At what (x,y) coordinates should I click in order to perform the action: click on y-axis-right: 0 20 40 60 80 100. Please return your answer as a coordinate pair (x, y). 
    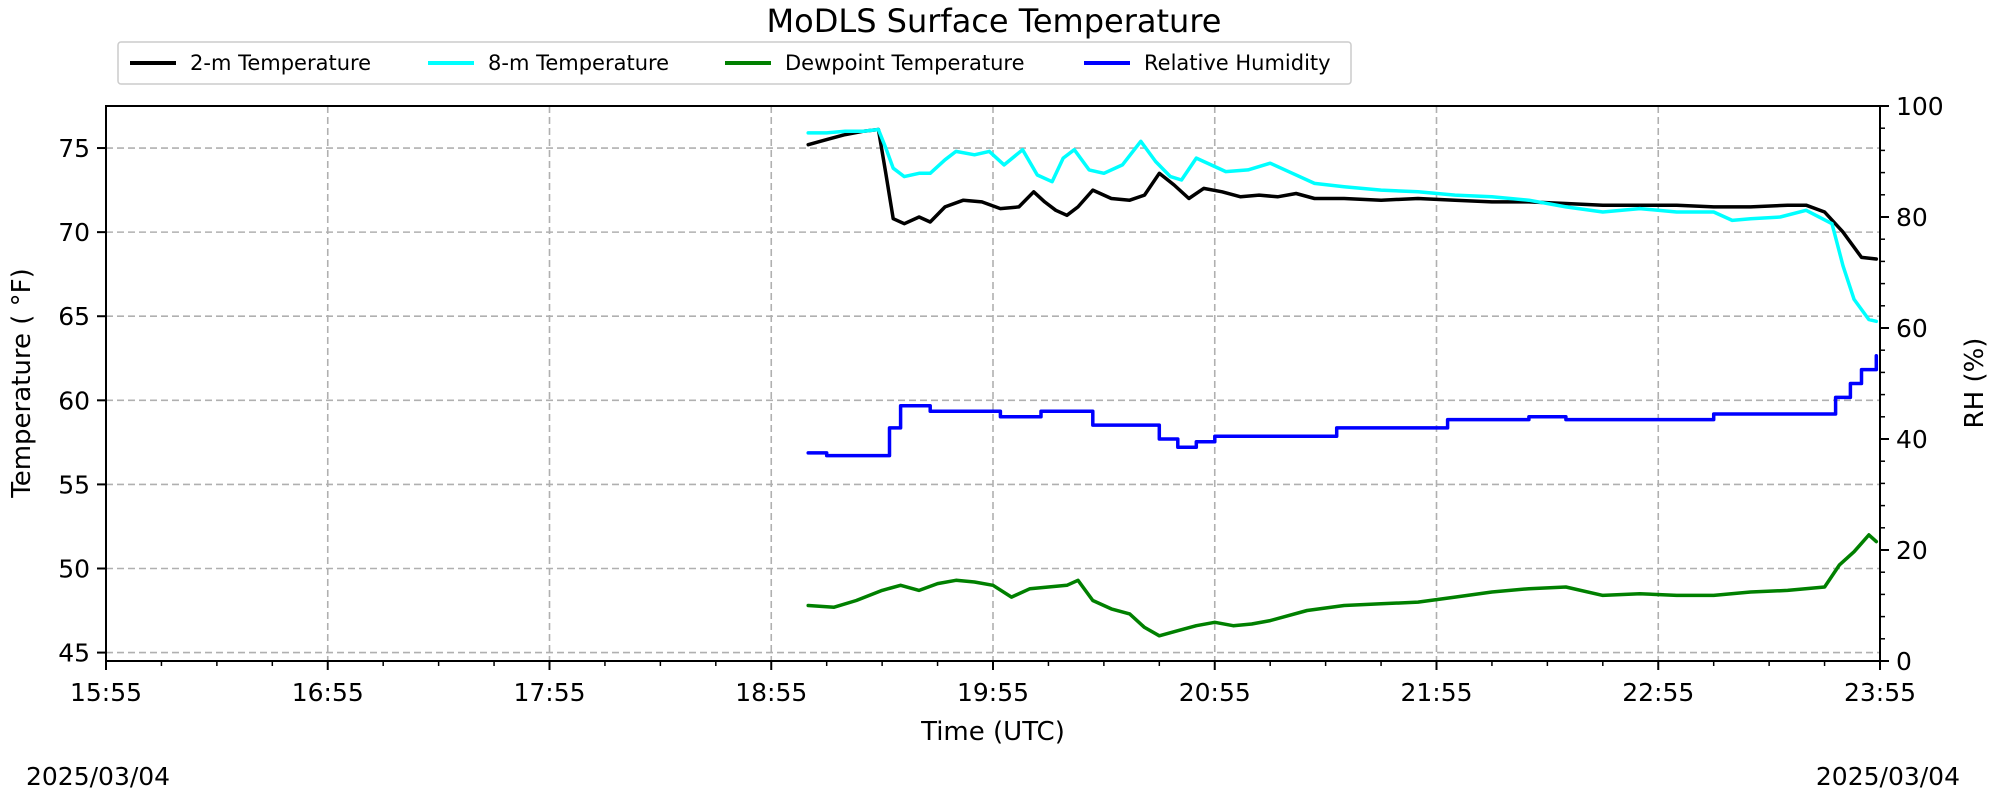
    Looking at the image, I should click on (1912, 384).